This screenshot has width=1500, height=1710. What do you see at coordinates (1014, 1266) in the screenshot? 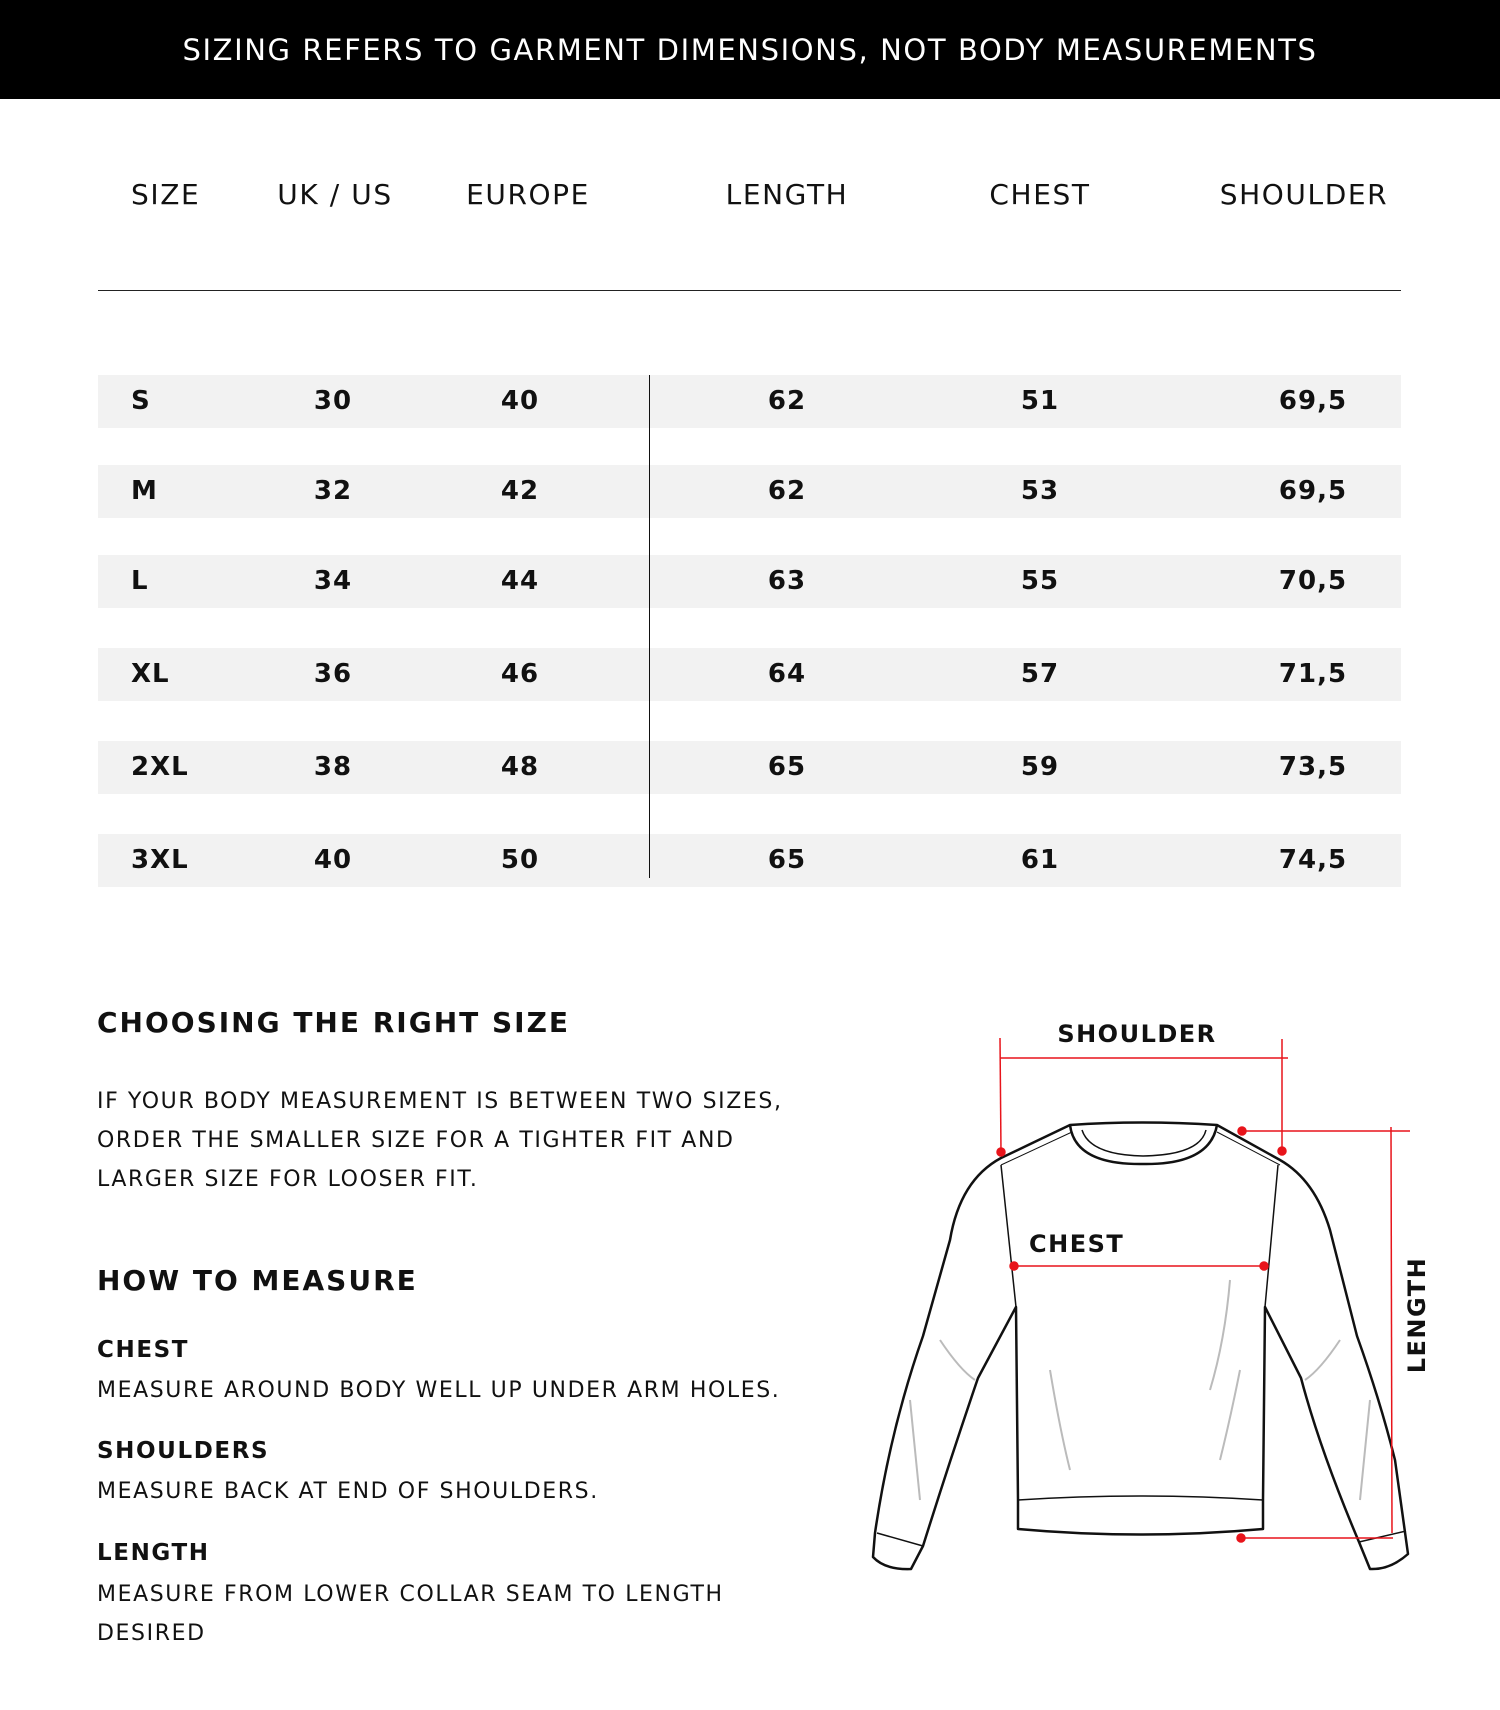
I see `chest-left-dot` at bounding box center [1014, 1266].